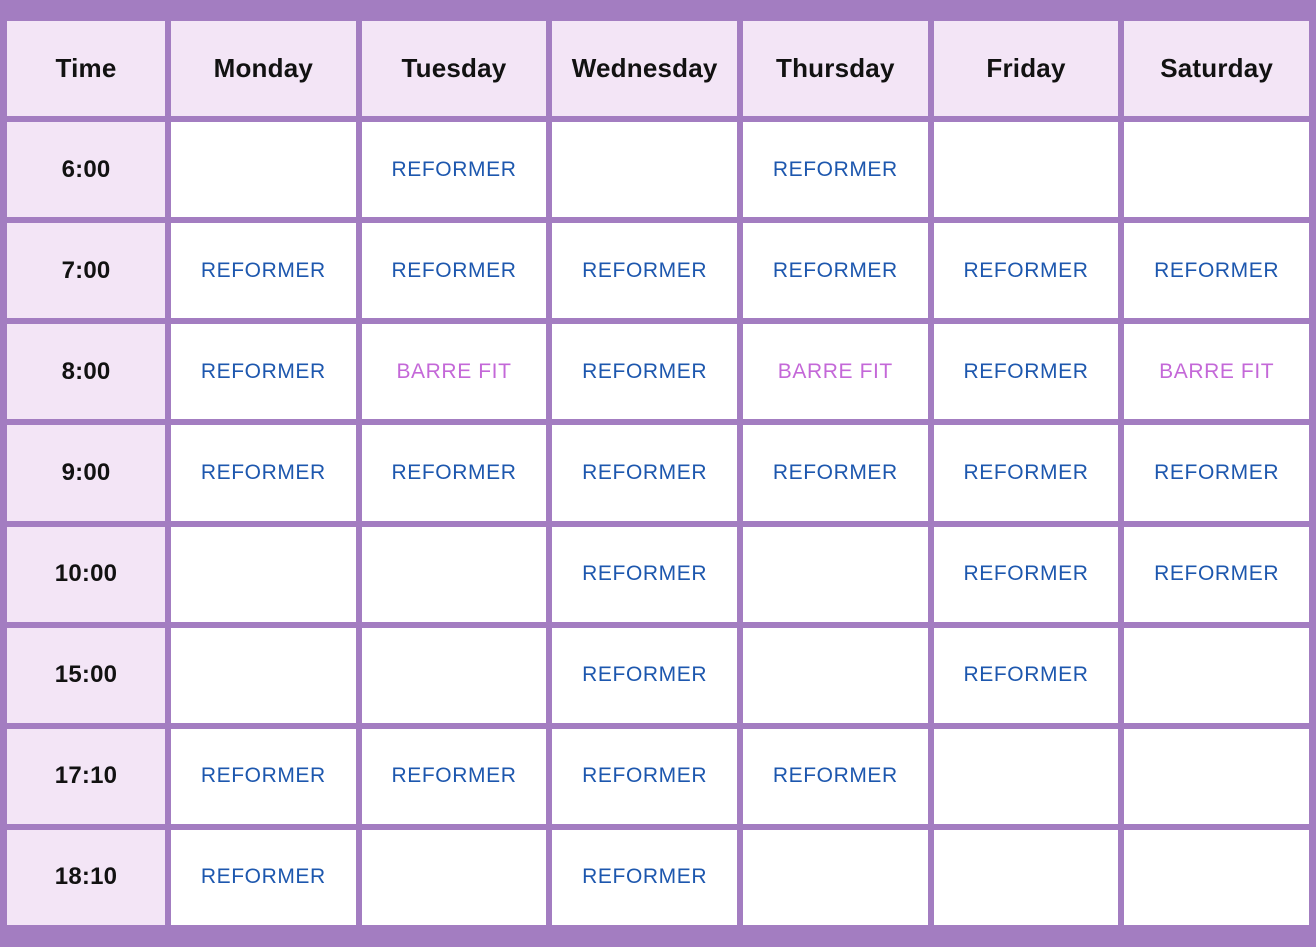  What do you see at coordinates (644, 69) in the screenshot?
I see `header-cell-wednesday: Wednesday` at bounding box center [644, 69].